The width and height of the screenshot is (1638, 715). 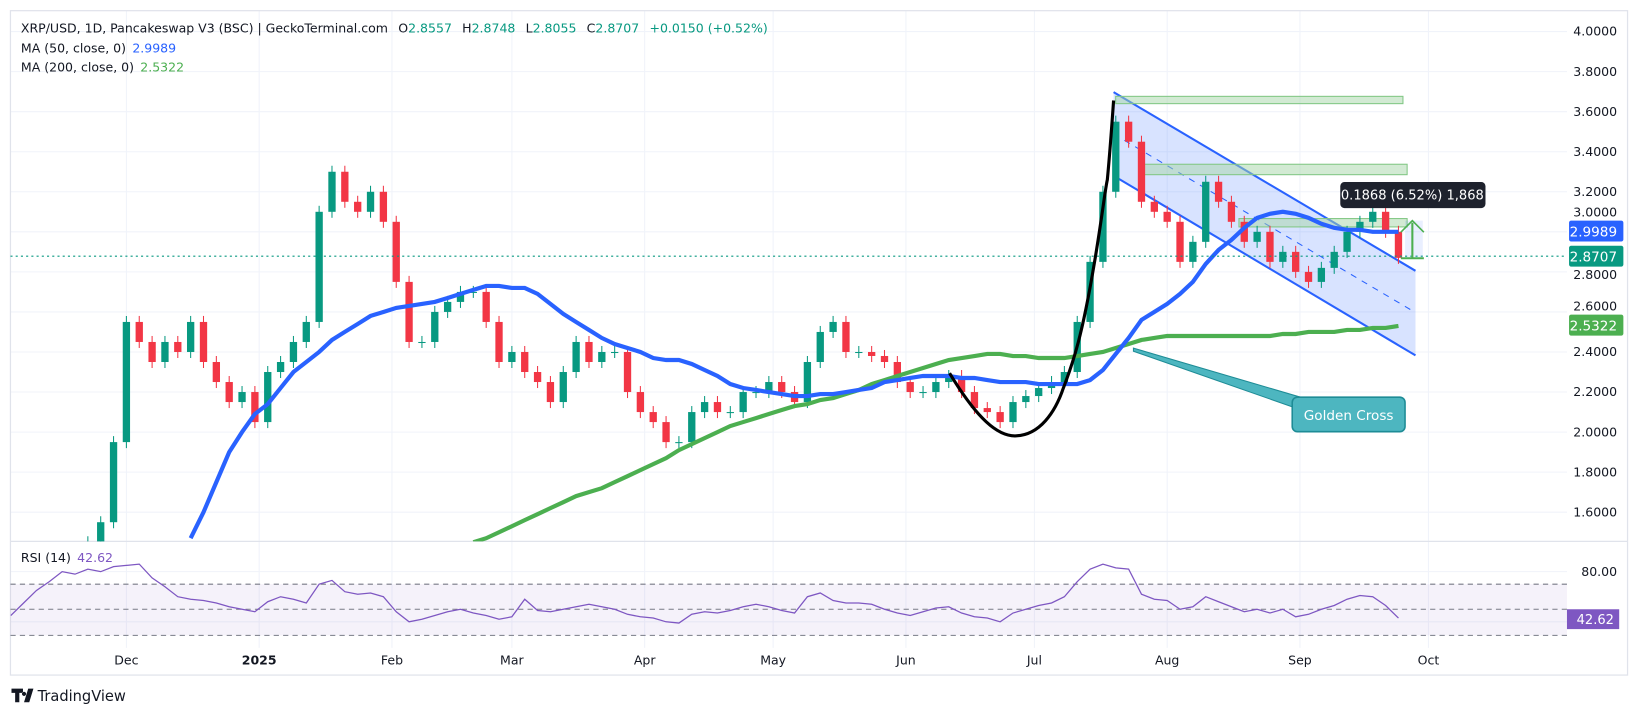 I want to click on price-tick-label: 1.8000, so click(x=1595, y=471).